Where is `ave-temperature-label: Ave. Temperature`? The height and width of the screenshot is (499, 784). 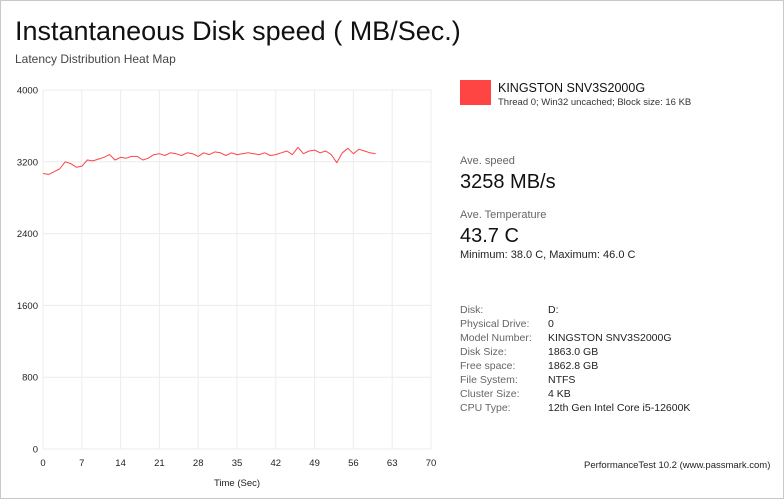 ave-temperature-label: Ave. Temperature is located at coordinates (503, 215).